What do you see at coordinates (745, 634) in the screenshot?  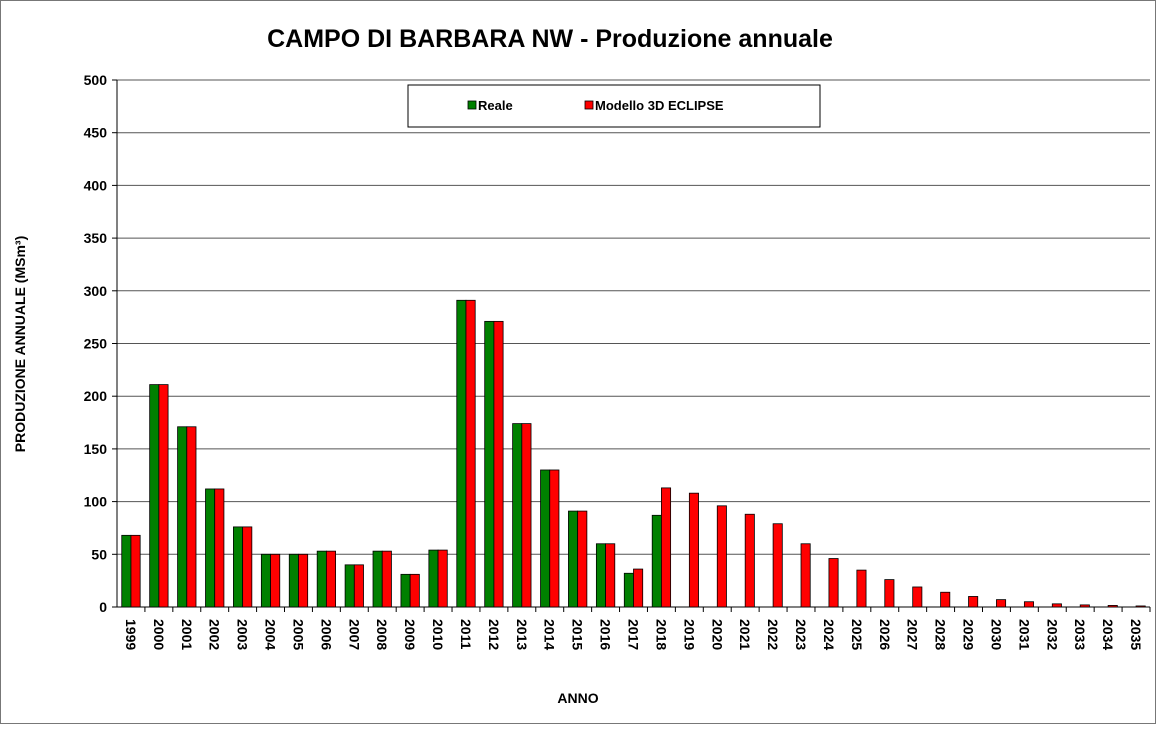 I see `x-tick-label: 2021` at bounding box center [745, 634].